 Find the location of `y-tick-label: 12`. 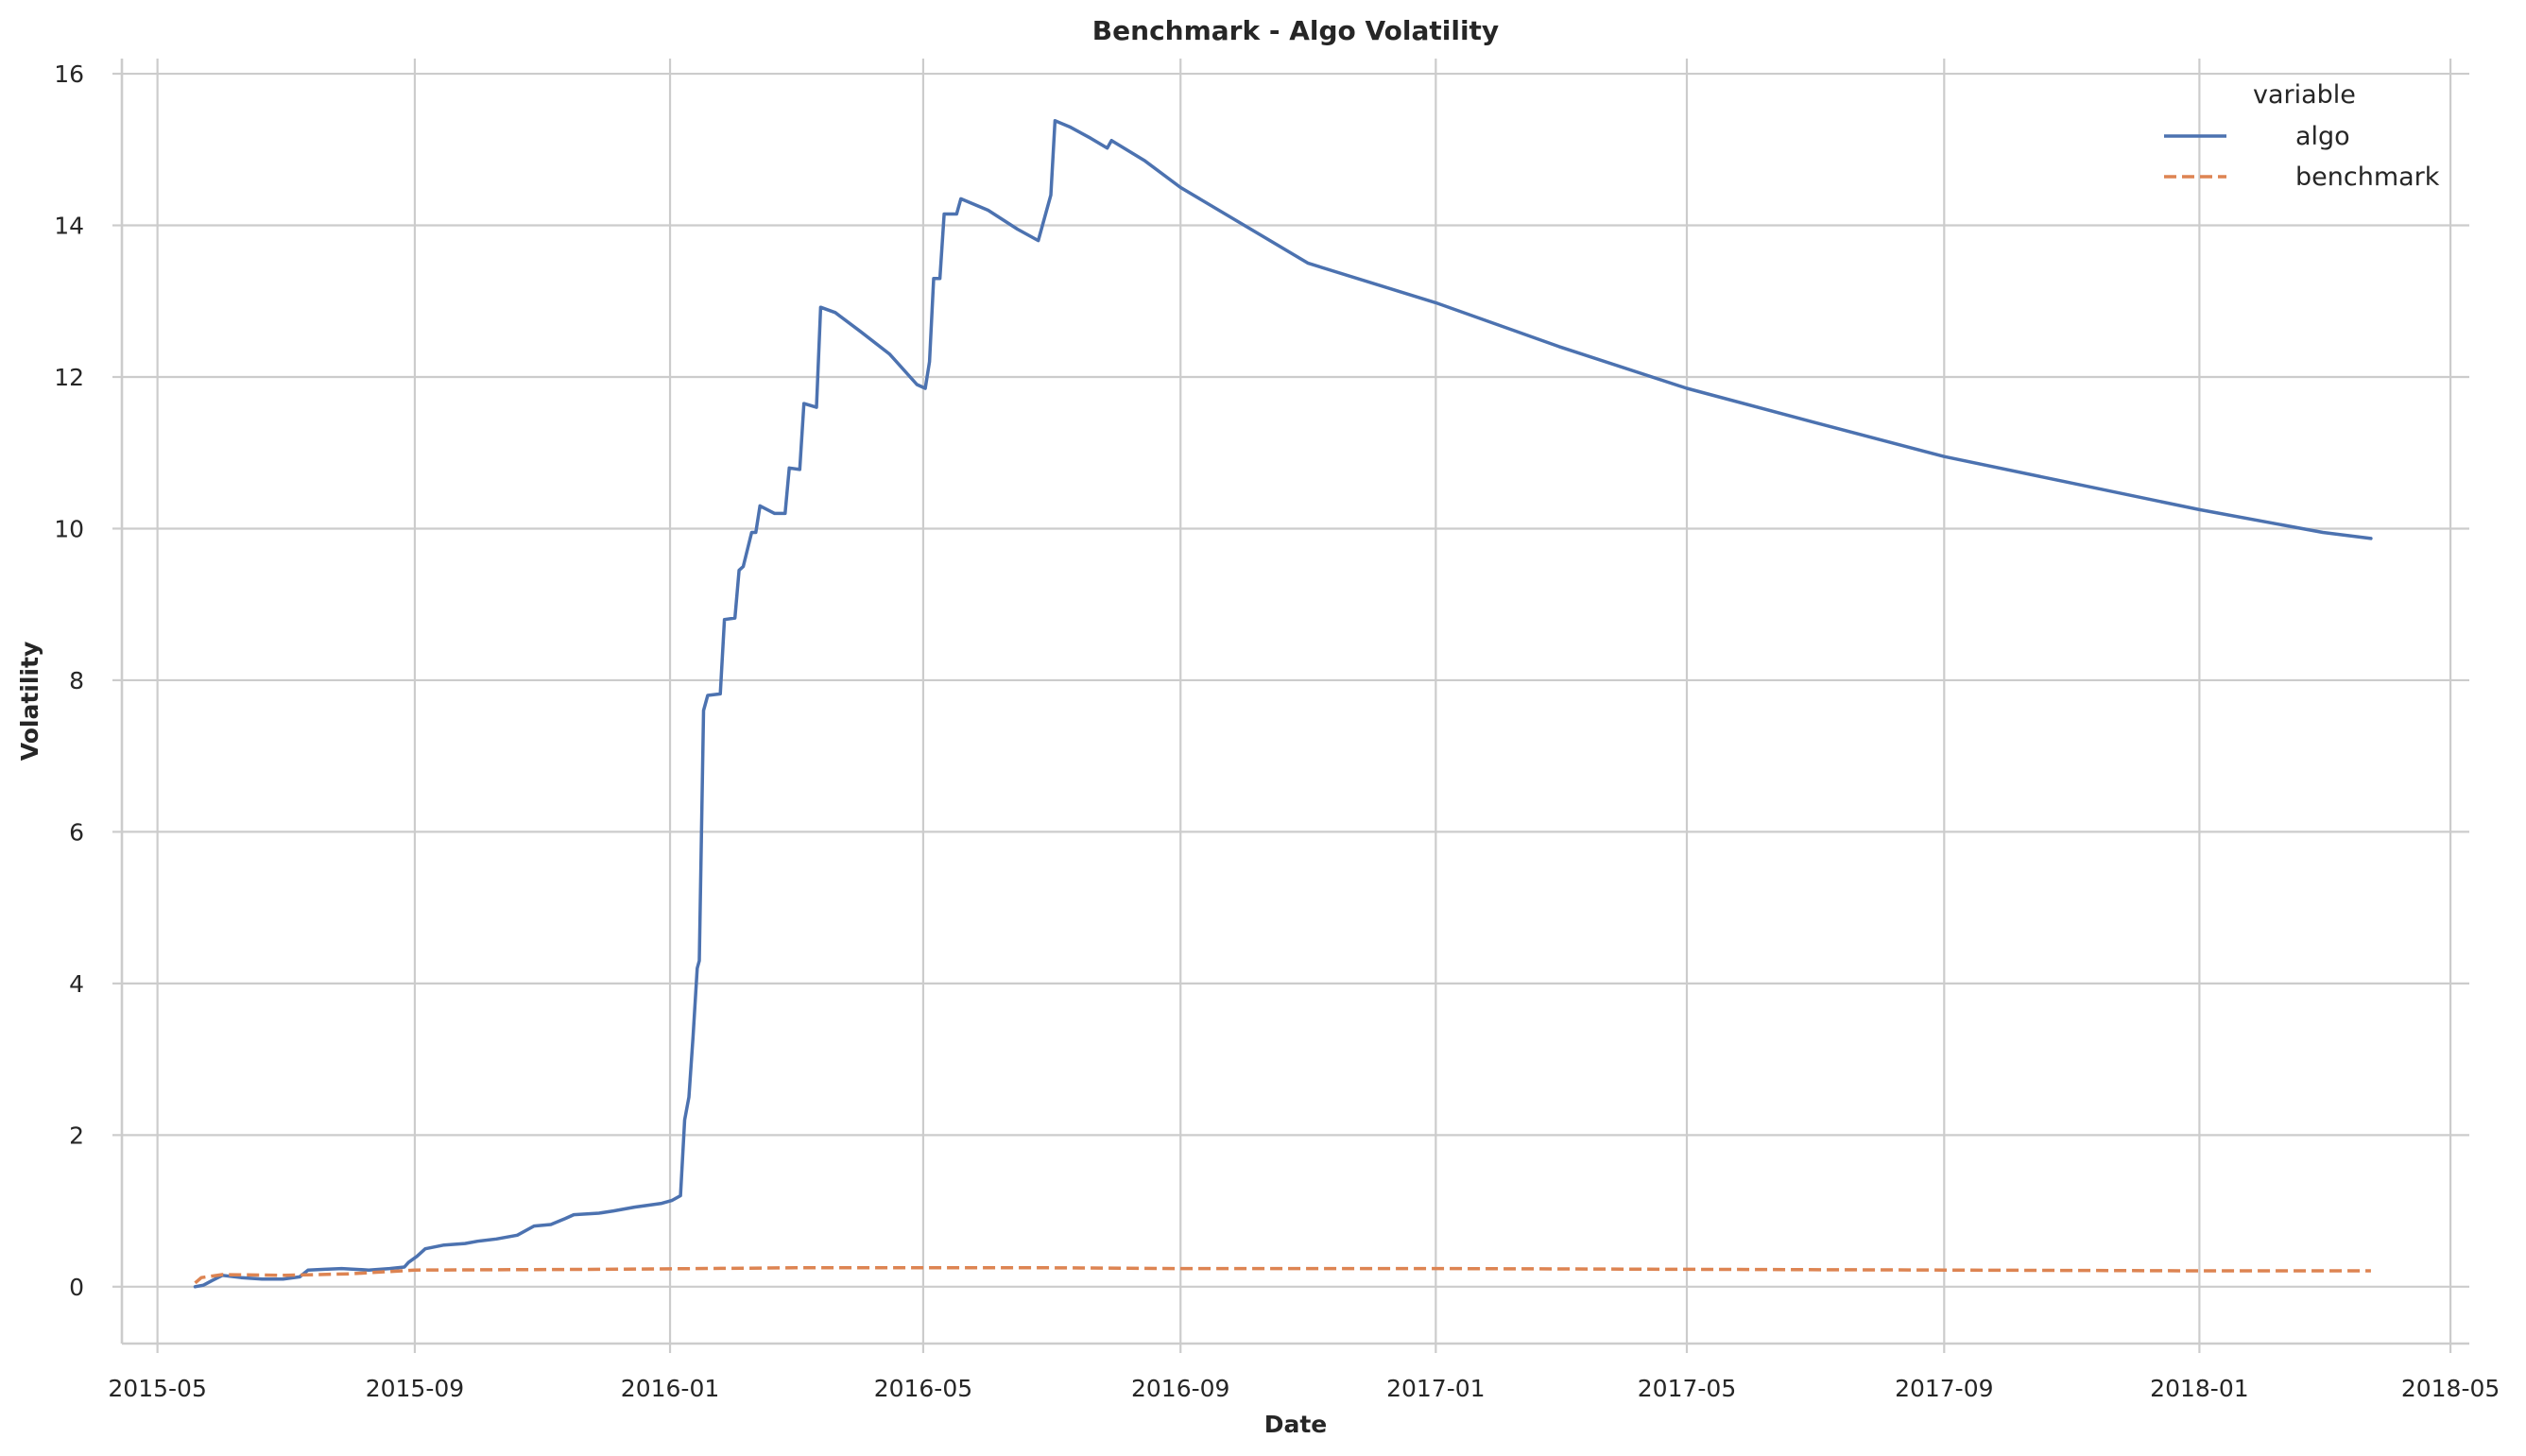

y-tick-label: 12 is located at coordinates (69, 378).